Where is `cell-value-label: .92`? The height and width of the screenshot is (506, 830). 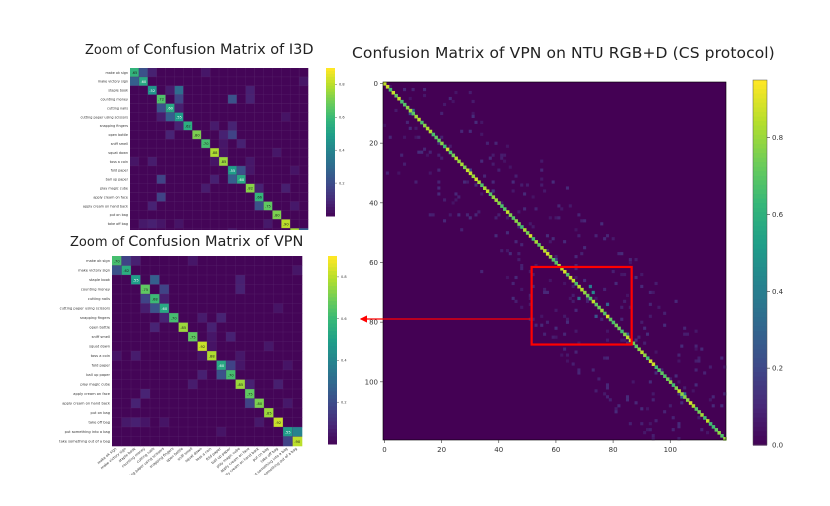 cell-value-label: .92 is located at coordinates (278, 423).